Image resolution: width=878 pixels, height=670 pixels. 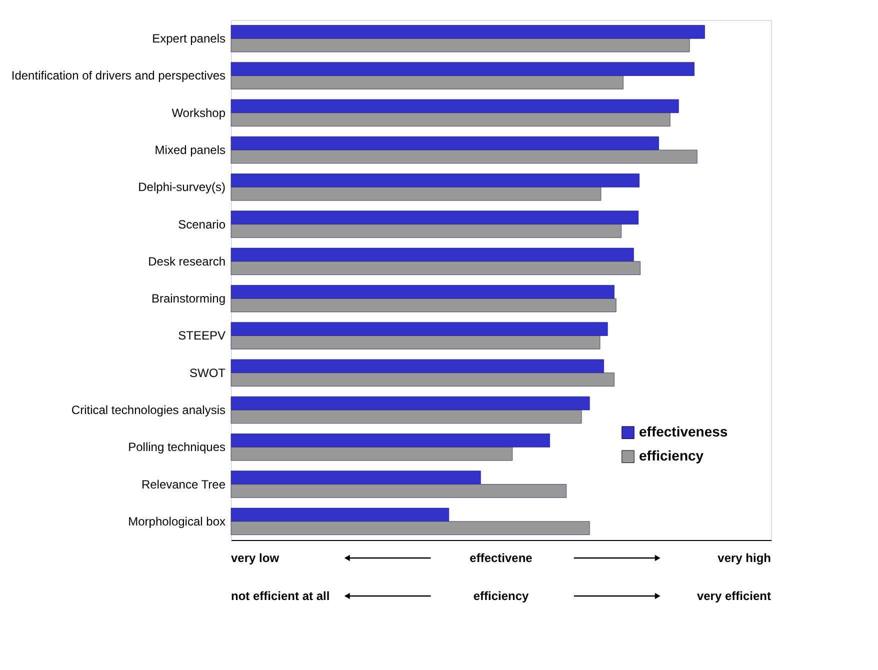 I want to click on y-tick-label: Identification of drivers and perspectives, so click(x=118, y=75).